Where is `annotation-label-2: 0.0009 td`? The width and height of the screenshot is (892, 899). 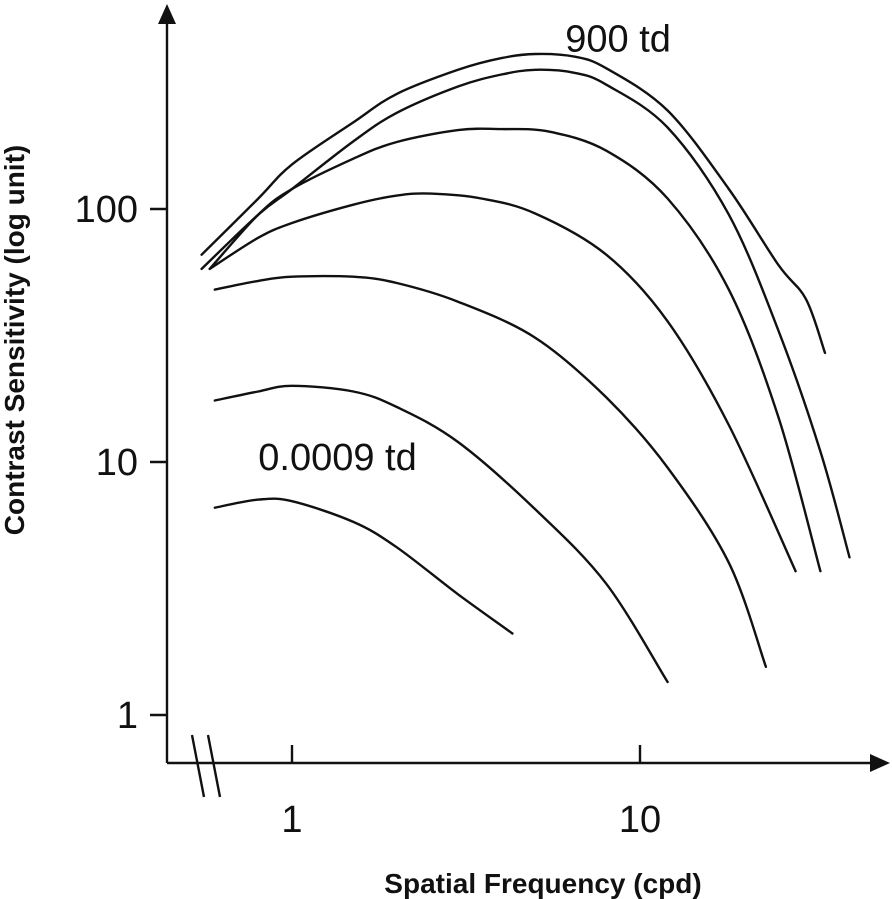
annotation-label-2: 0.0009 td is located at coordinates (337, 458).